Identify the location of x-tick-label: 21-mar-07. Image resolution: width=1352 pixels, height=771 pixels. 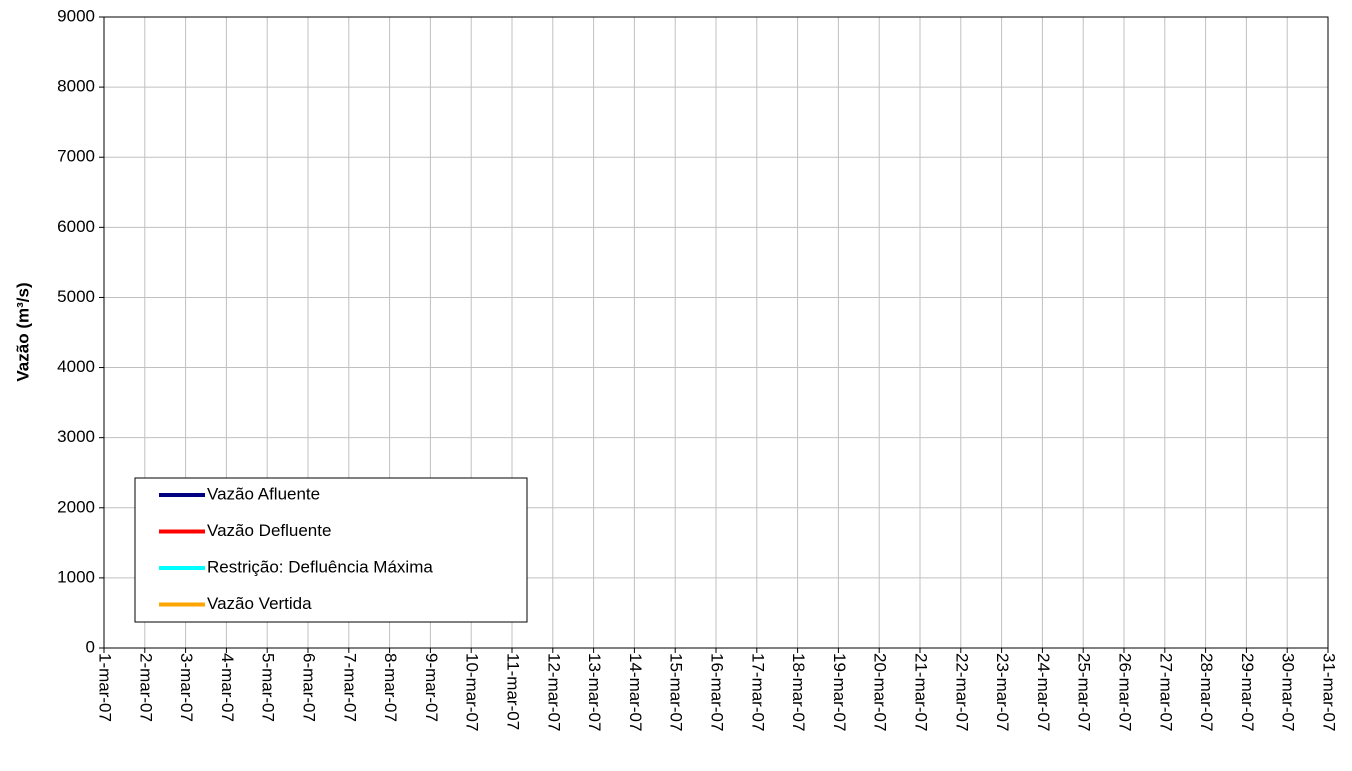
(921, 692).